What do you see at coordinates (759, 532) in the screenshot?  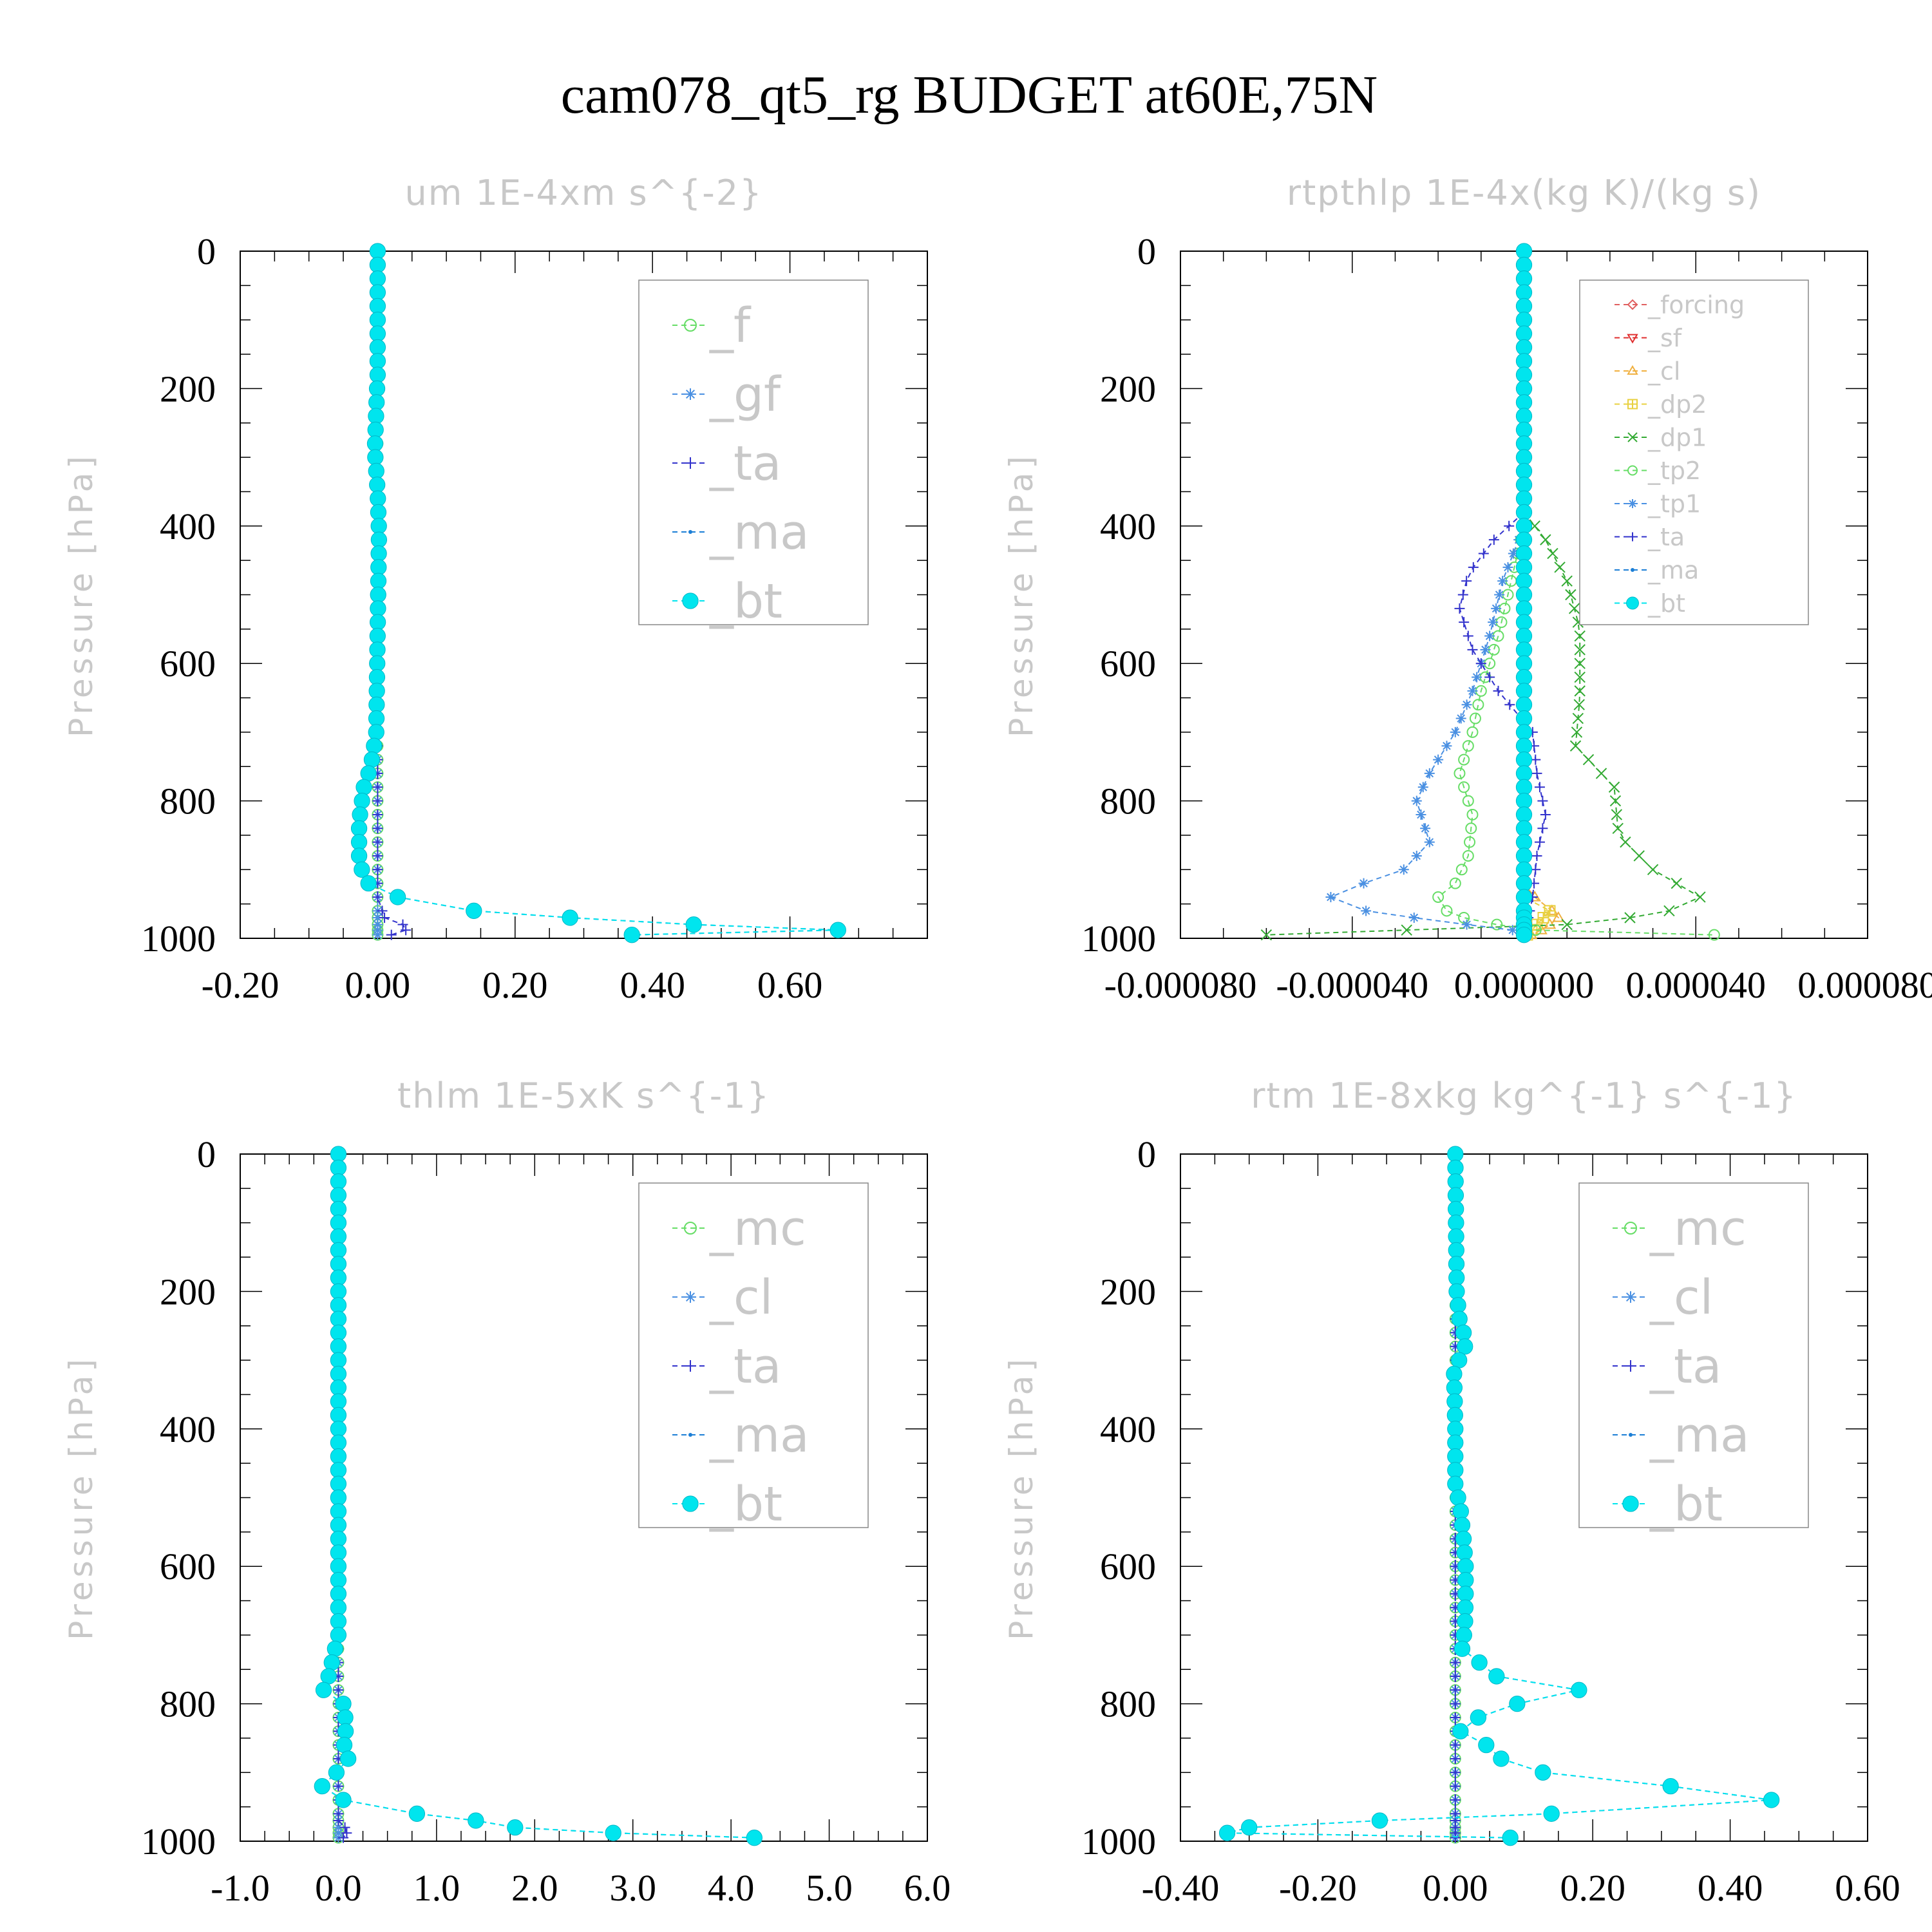 I see `legend-label: _ma` at bounding box center [759, 532].